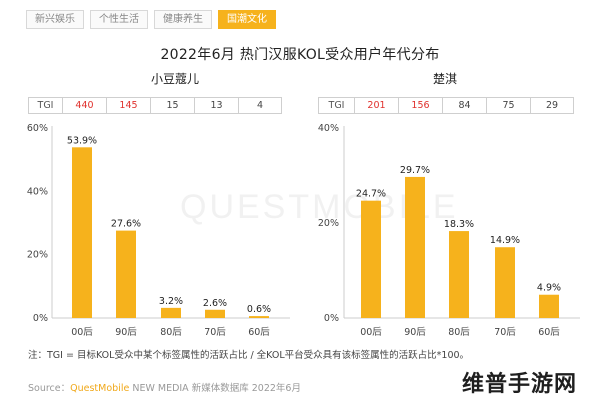 The image size is (600, 403). Describe the element at coordinates (49, 388) in the screenshot. I see `source-prefix: Source：` at that location.